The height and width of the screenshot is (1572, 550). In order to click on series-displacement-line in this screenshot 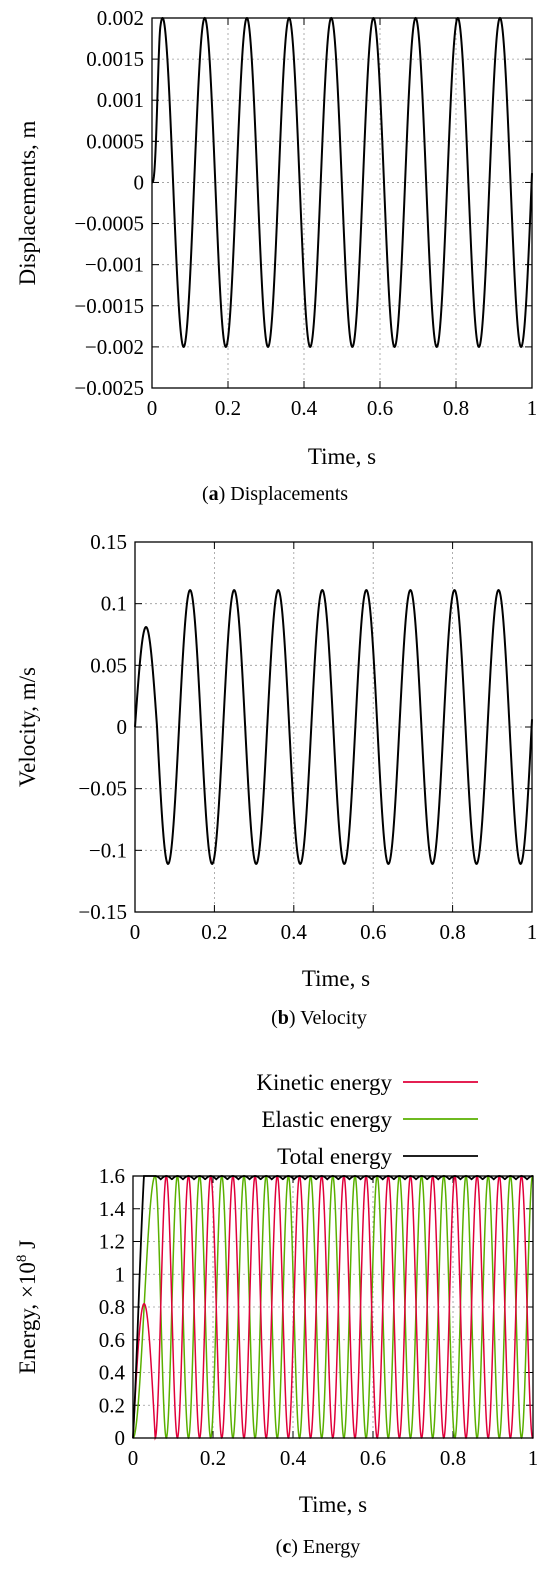, I will do `click(342, 182)`.